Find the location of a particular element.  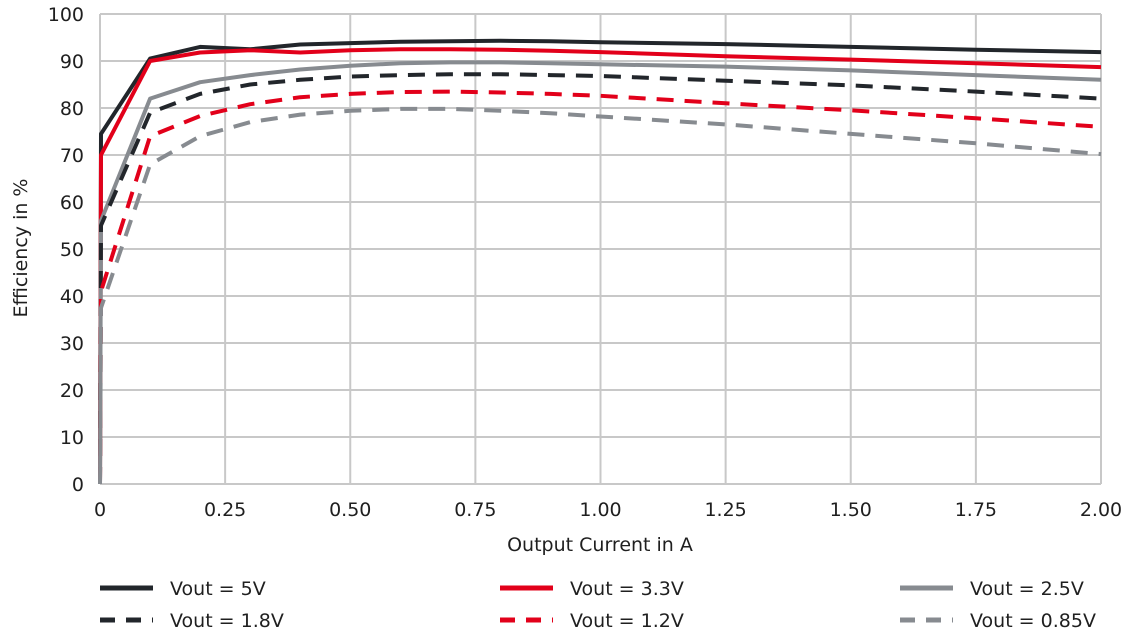

legend-item: Vout = 5V is located at coordinates (183, 589).